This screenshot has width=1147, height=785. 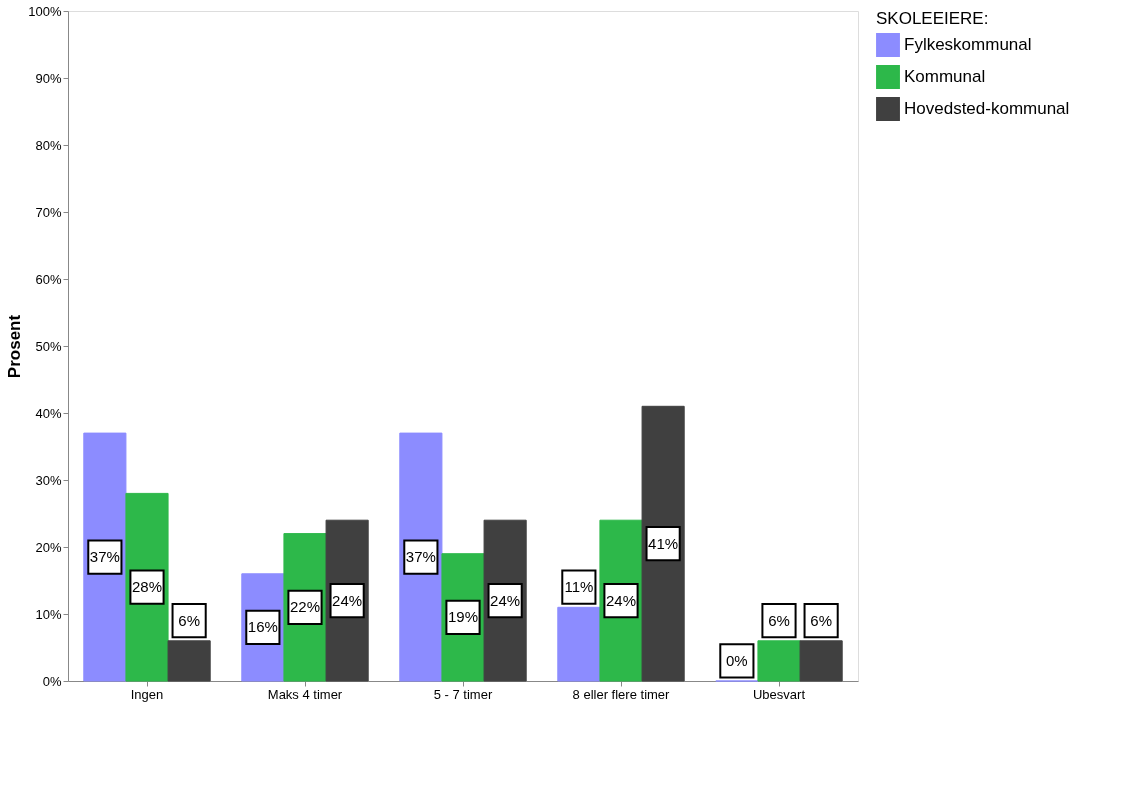 I want to click on x-tick-label: 5 - 7 timer, so click(x=463, y=694).